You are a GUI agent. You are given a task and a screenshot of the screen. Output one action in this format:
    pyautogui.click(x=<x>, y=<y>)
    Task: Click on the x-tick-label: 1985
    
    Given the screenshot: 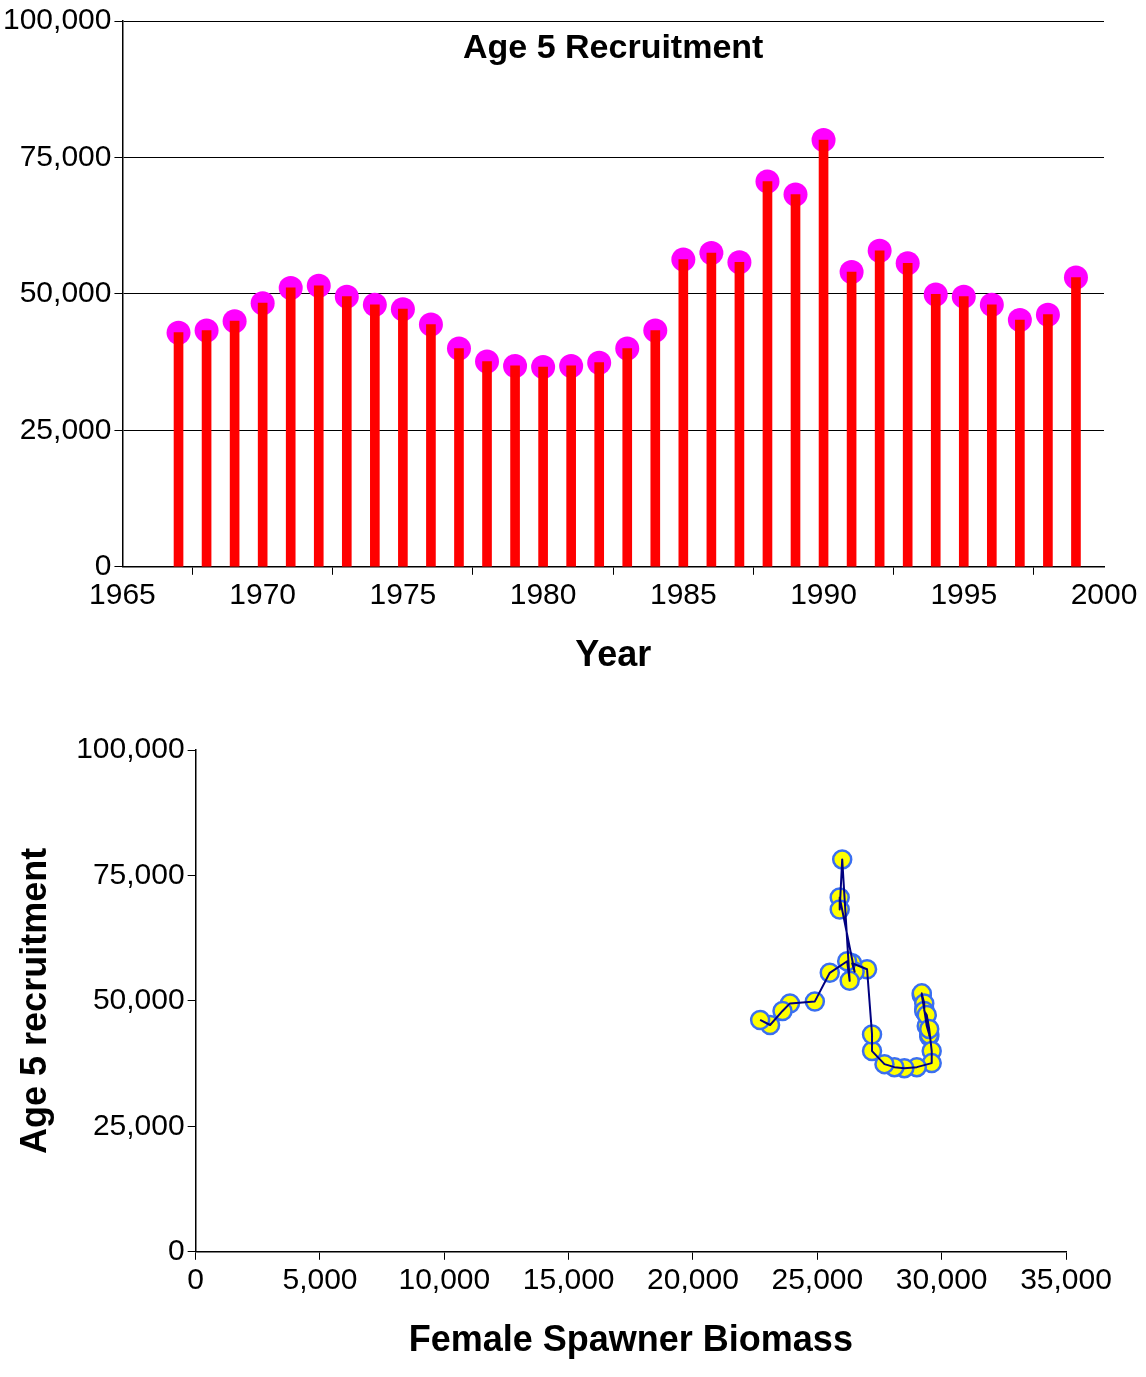 What is the action you would take?
    pyautogui.click(x=683, y=594)
    